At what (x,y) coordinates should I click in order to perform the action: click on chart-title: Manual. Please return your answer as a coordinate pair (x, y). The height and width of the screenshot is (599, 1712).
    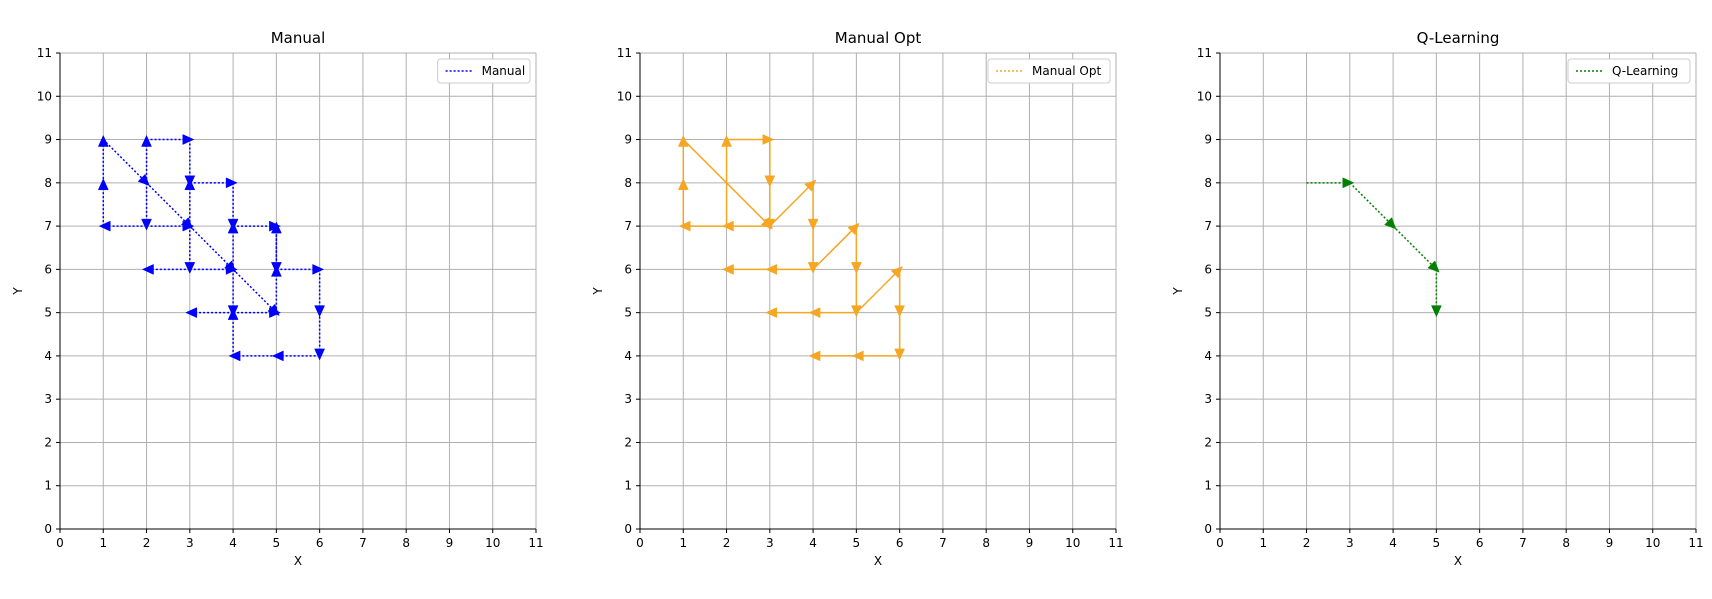
    Looking at the image, I should click on (298, 38).